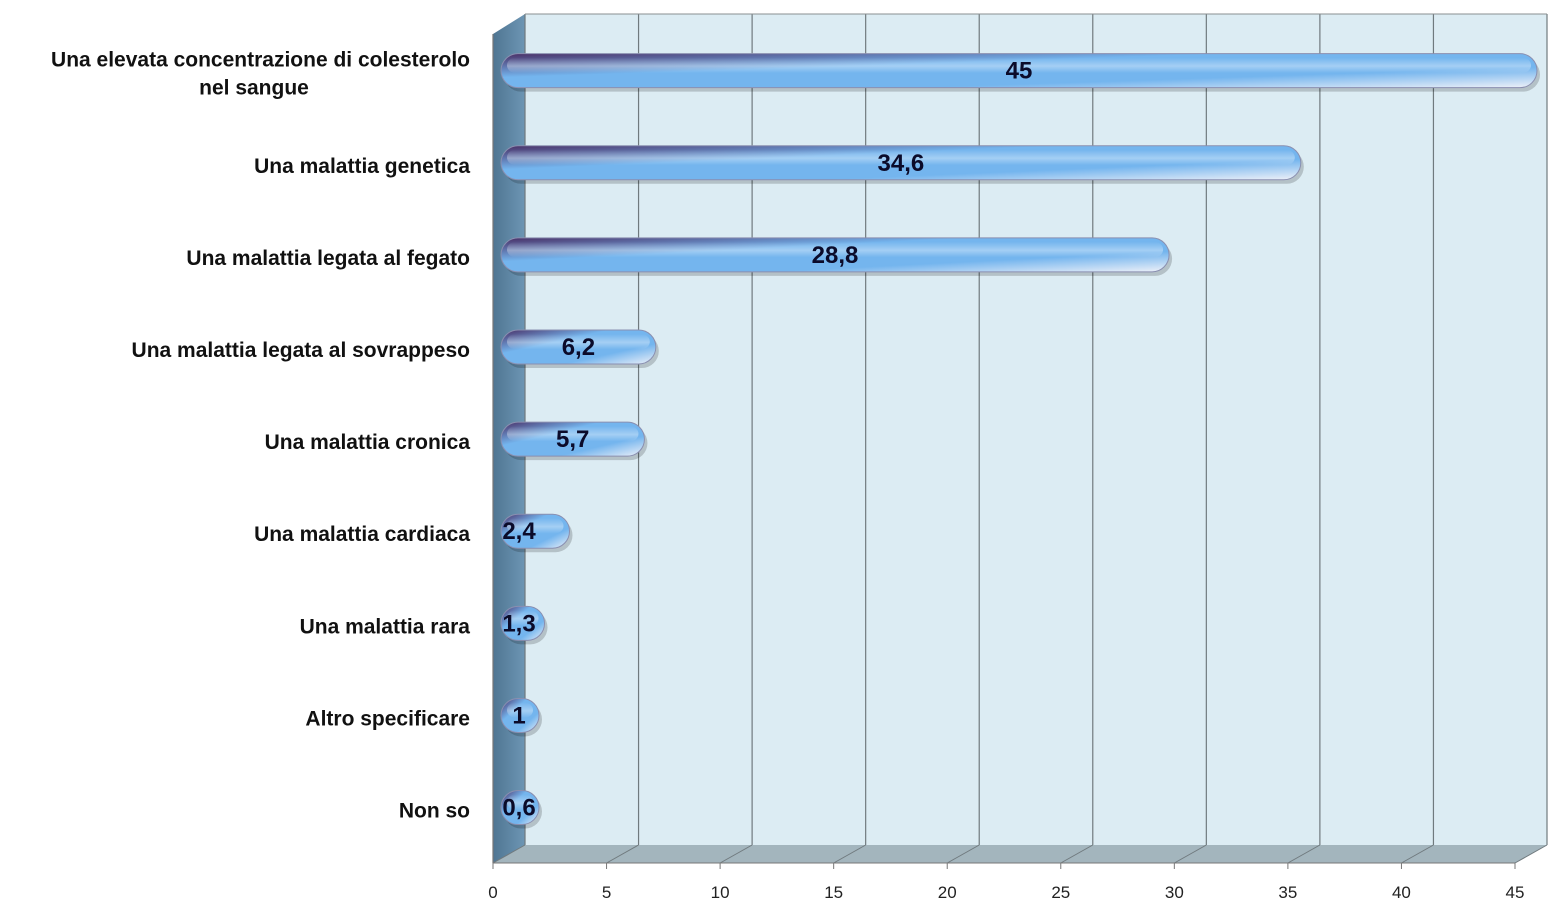 This screenshot has width=1557, height=913. What do you see at coordinates (434, 811) in the screenshot?
I see `category-label: Non so` at bounding box center [434, 811].